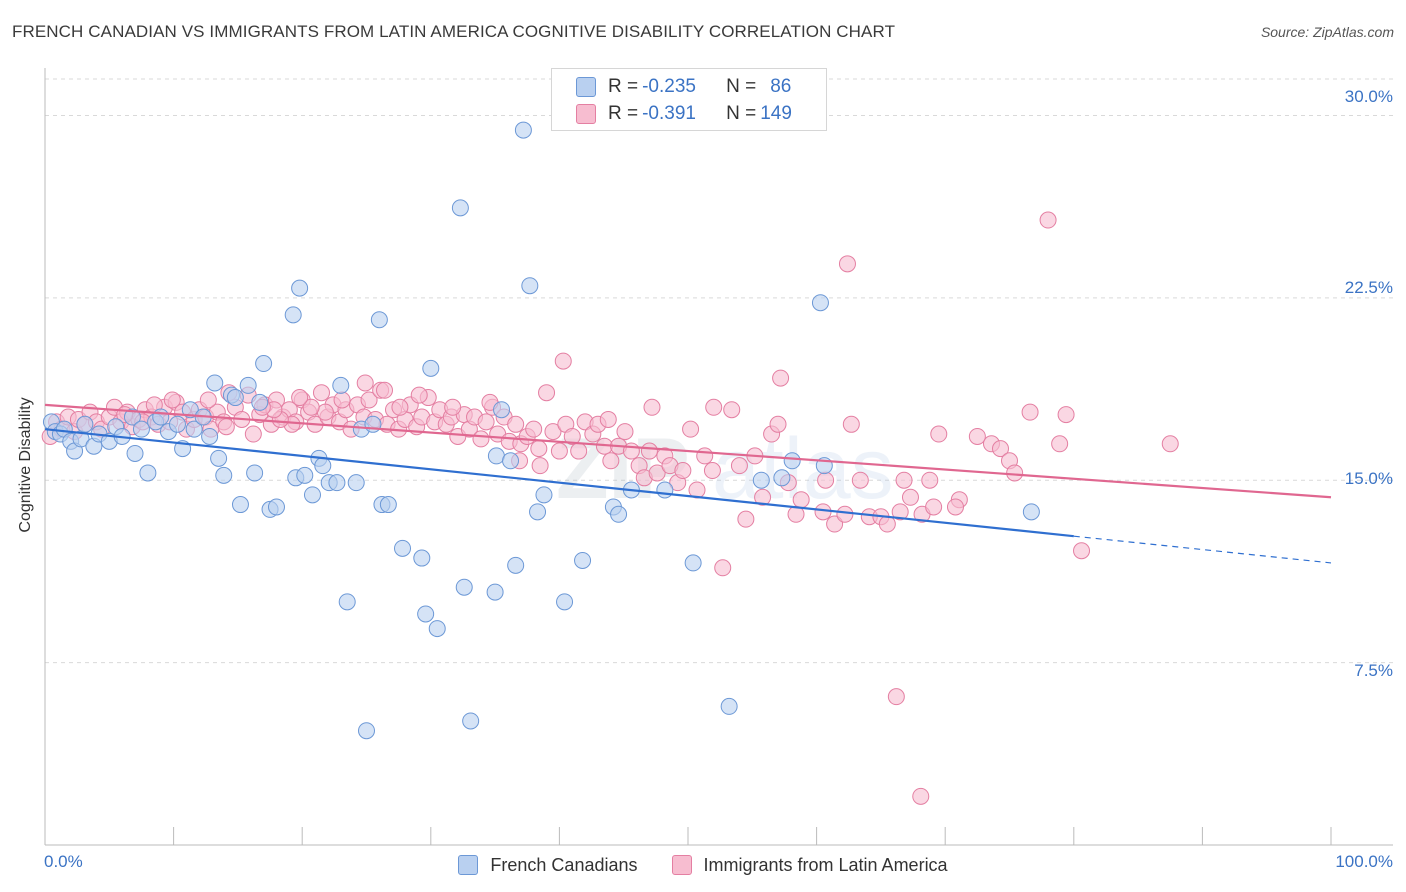 The height and width of the screenshot is (892, 1406). I want to click on series-legend-latin-america: Immigrants from Latin America, so click(809, 865).